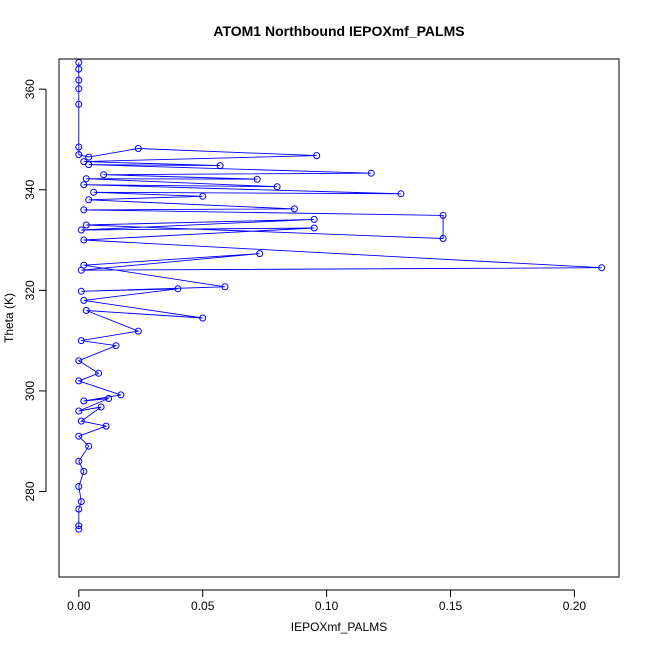  I want to click on y-tick-label: 320, so click(30, 290).